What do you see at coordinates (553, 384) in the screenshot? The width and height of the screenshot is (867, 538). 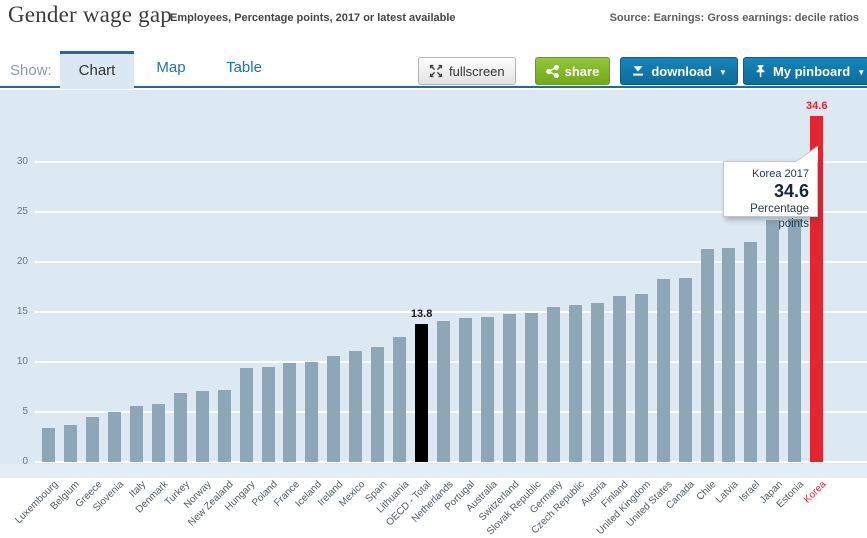 I see `bar-germany` at bounding box center [553, 384].